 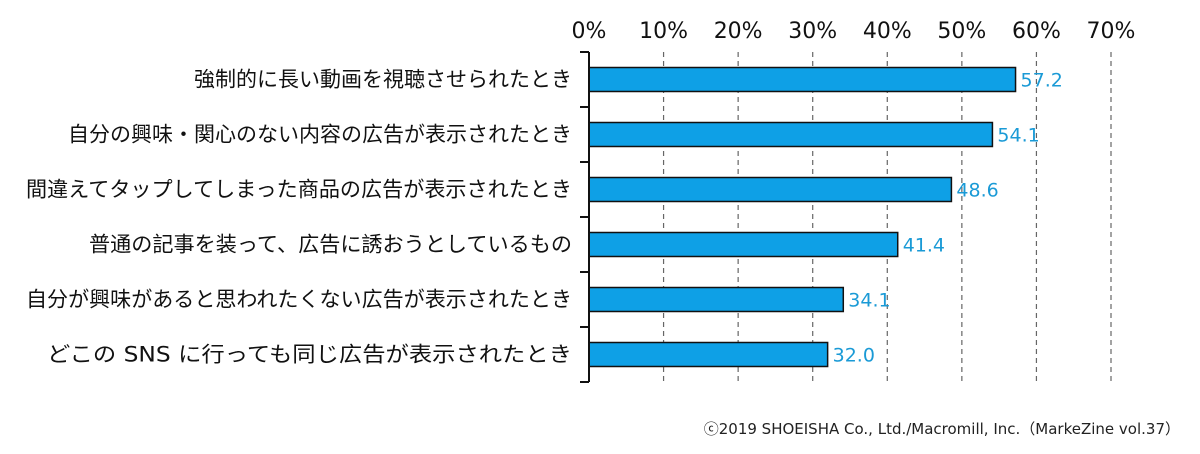 I want to click on value-label: 57.2, so click(x=1042, y=81).